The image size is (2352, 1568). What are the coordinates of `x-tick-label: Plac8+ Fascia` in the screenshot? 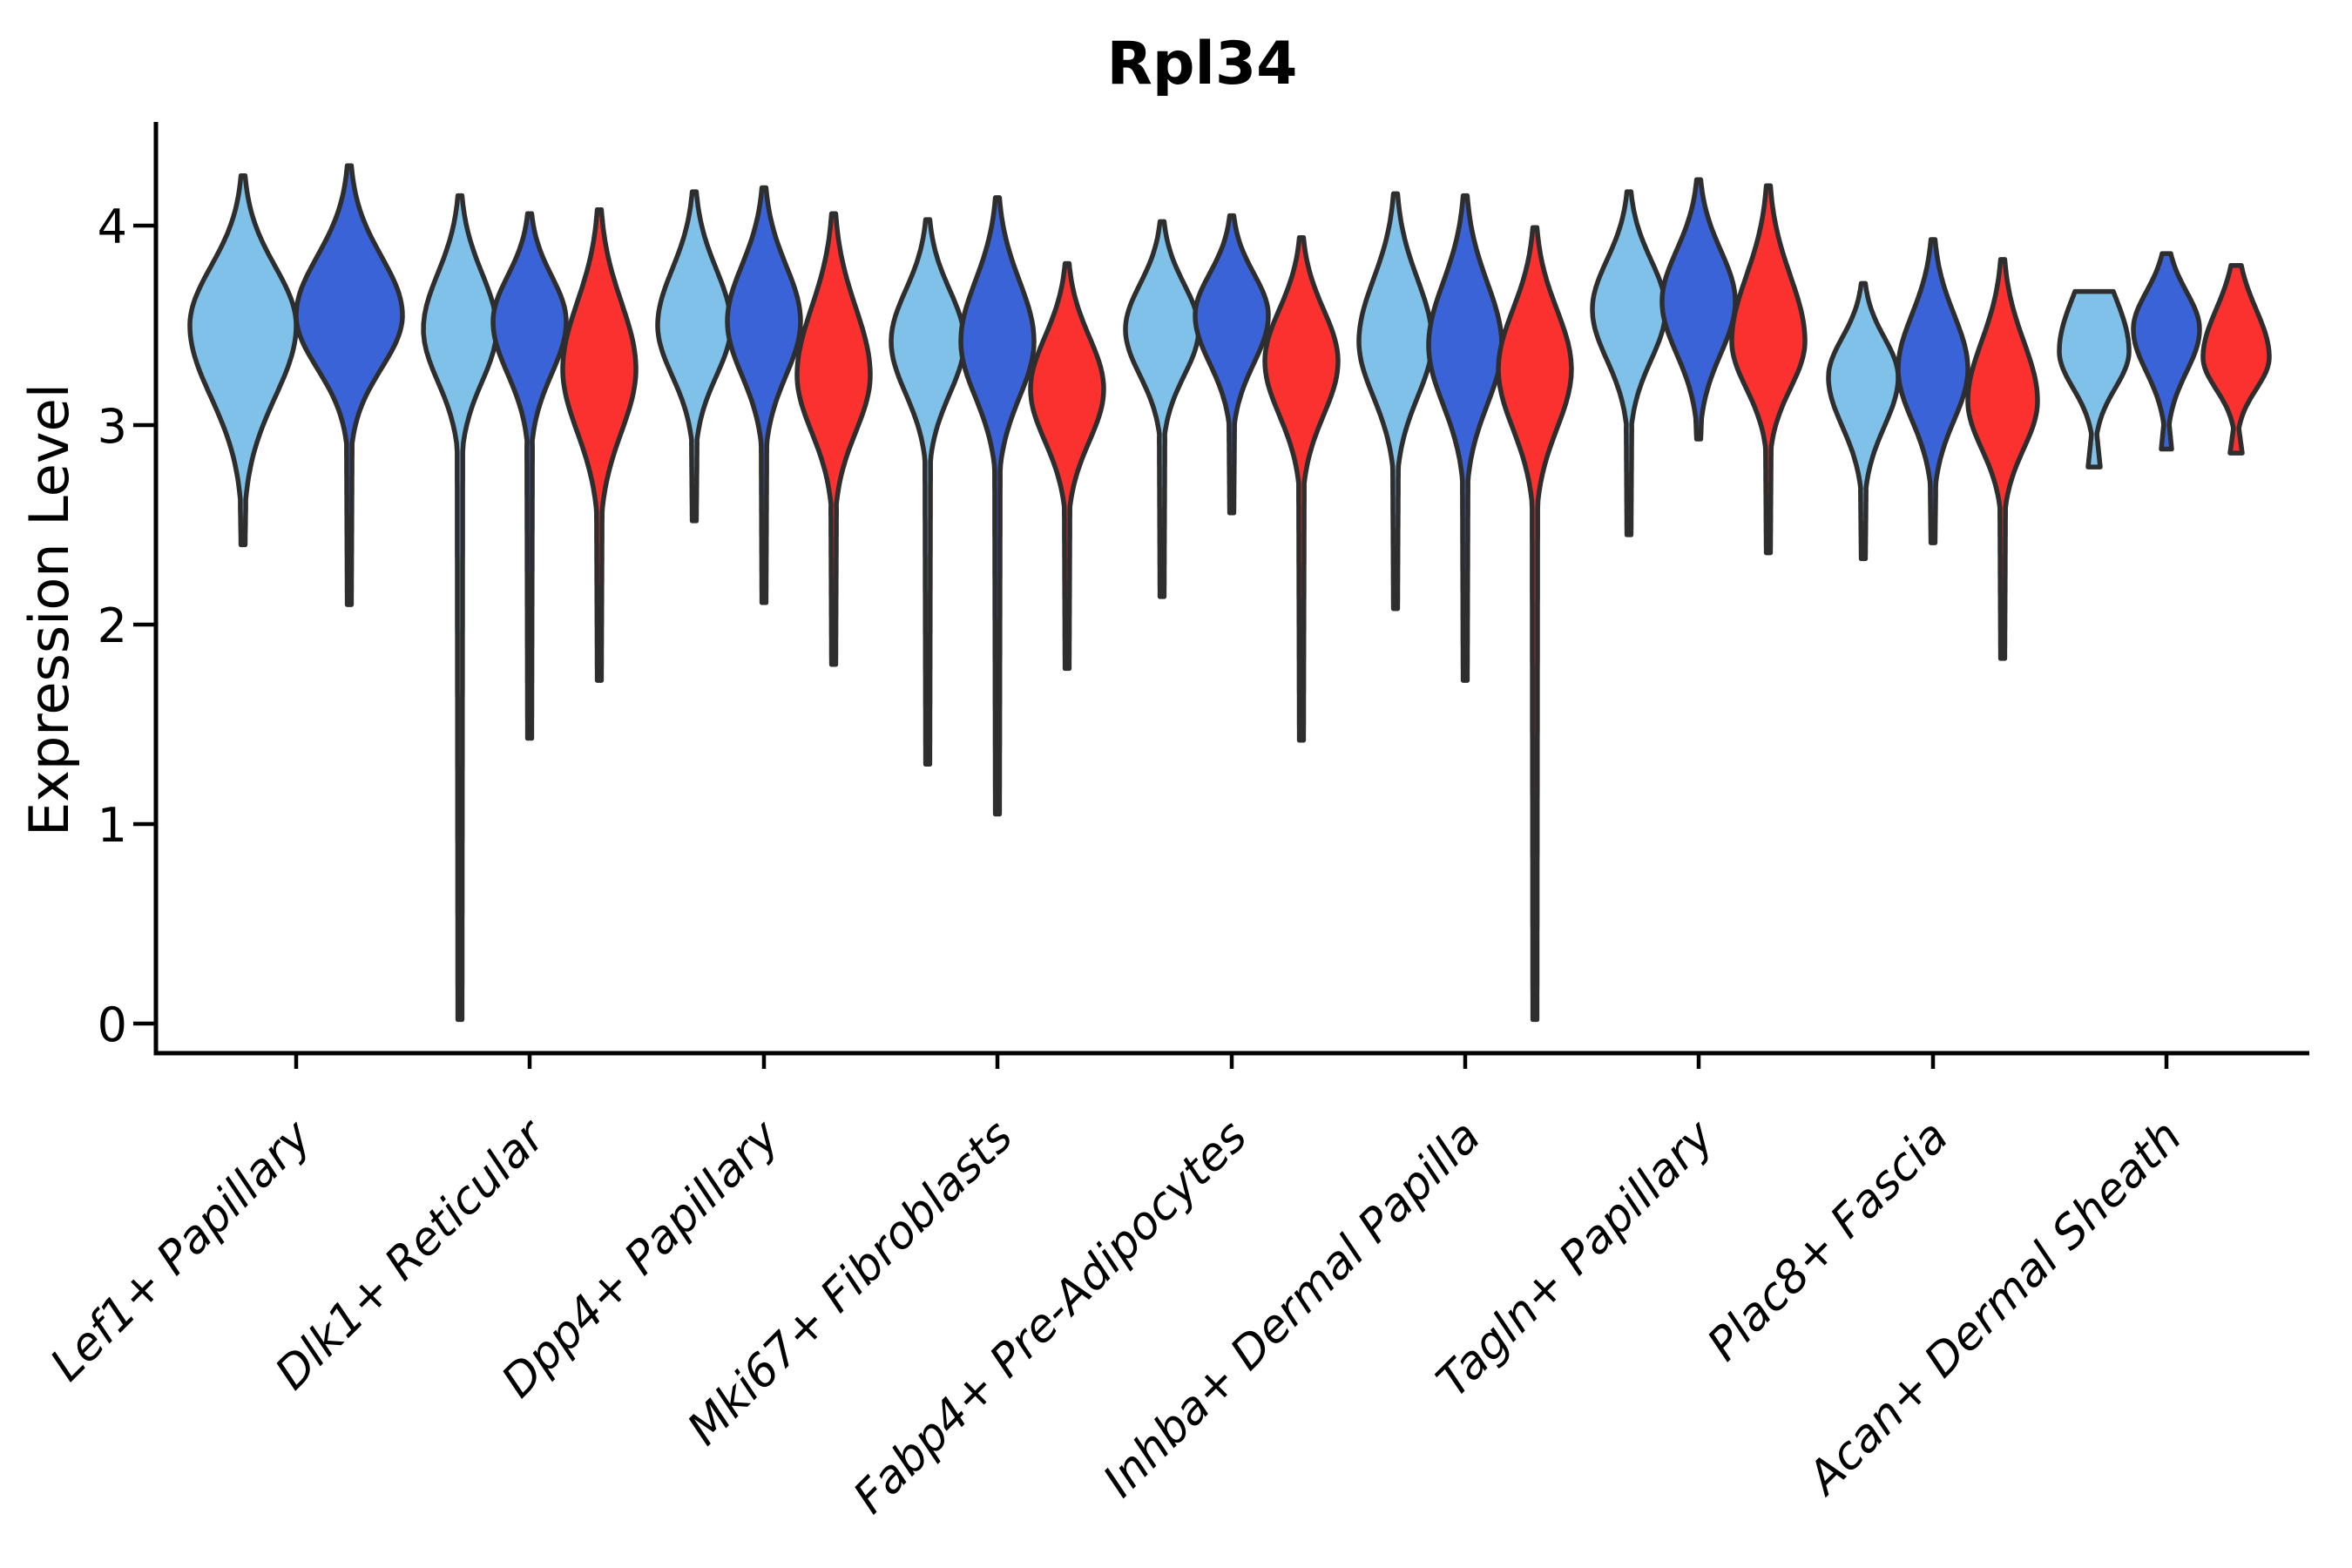 It's located at (1828, 1241).